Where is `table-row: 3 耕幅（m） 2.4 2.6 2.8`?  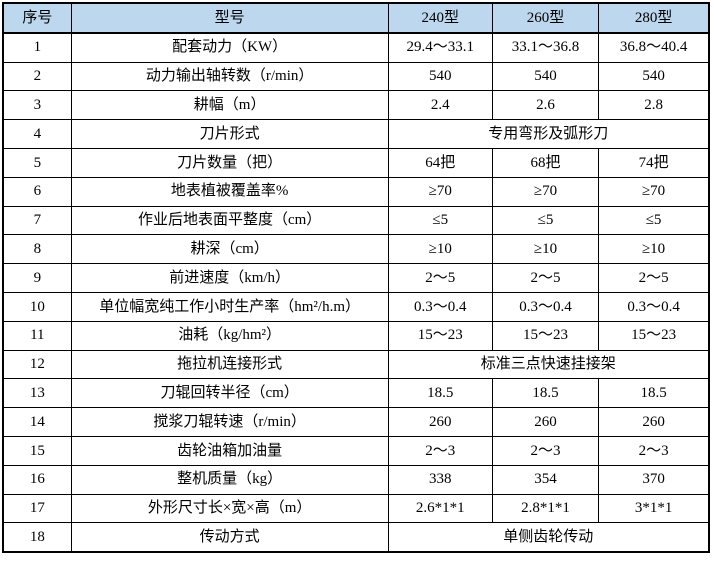 table-row: 3 耕幅（m） 2.4 2.6 2.8 is located at coordinates (356, 105).